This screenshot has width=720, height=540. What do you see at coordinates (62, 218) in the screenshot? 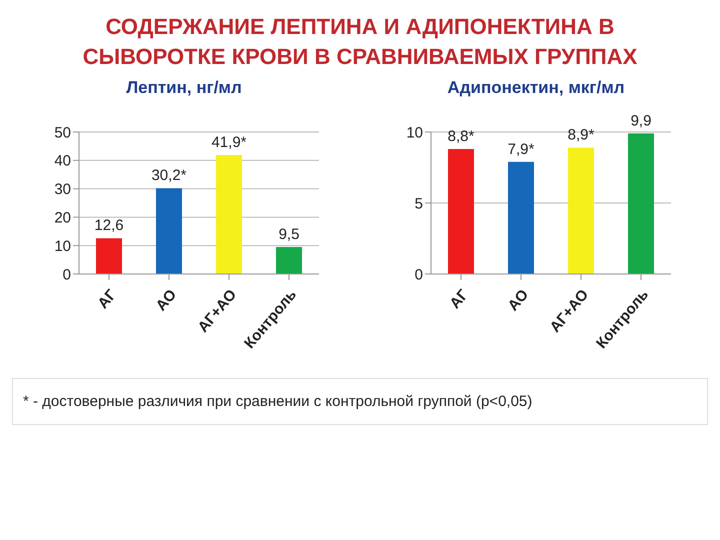
I see `y-tick-label: 20` at bounding box center [62, 218].